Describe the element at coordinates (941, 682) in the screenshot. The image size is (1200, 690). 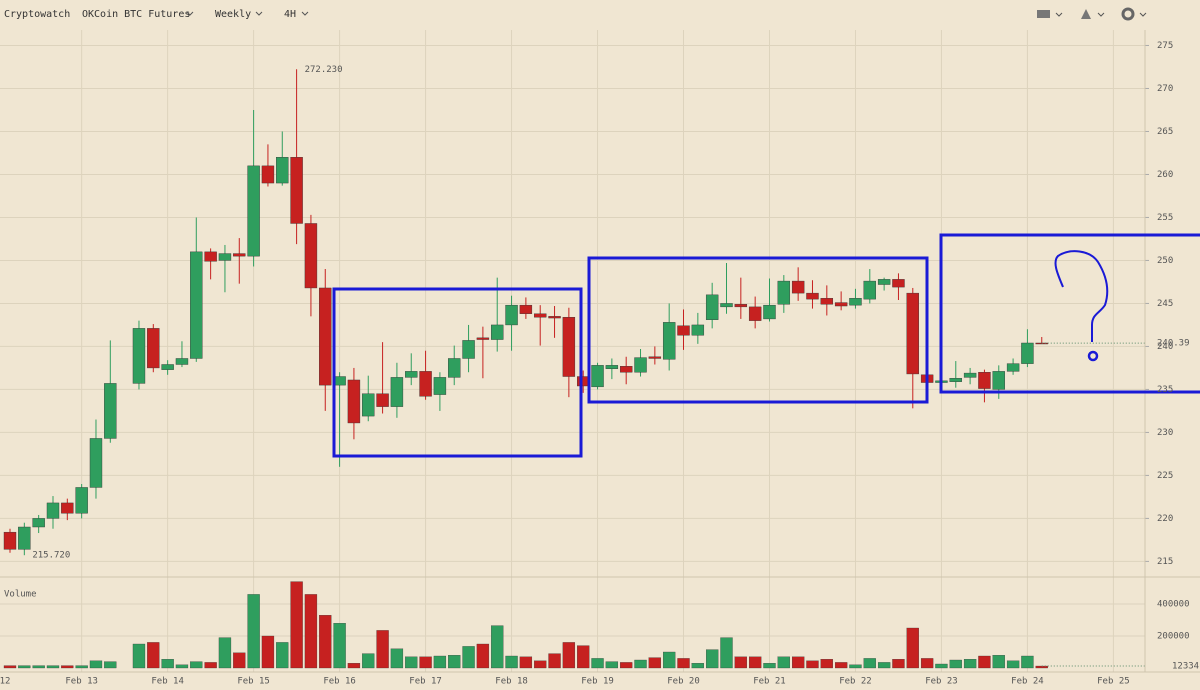
I see `x-tick-label: Feb 23` at that location.